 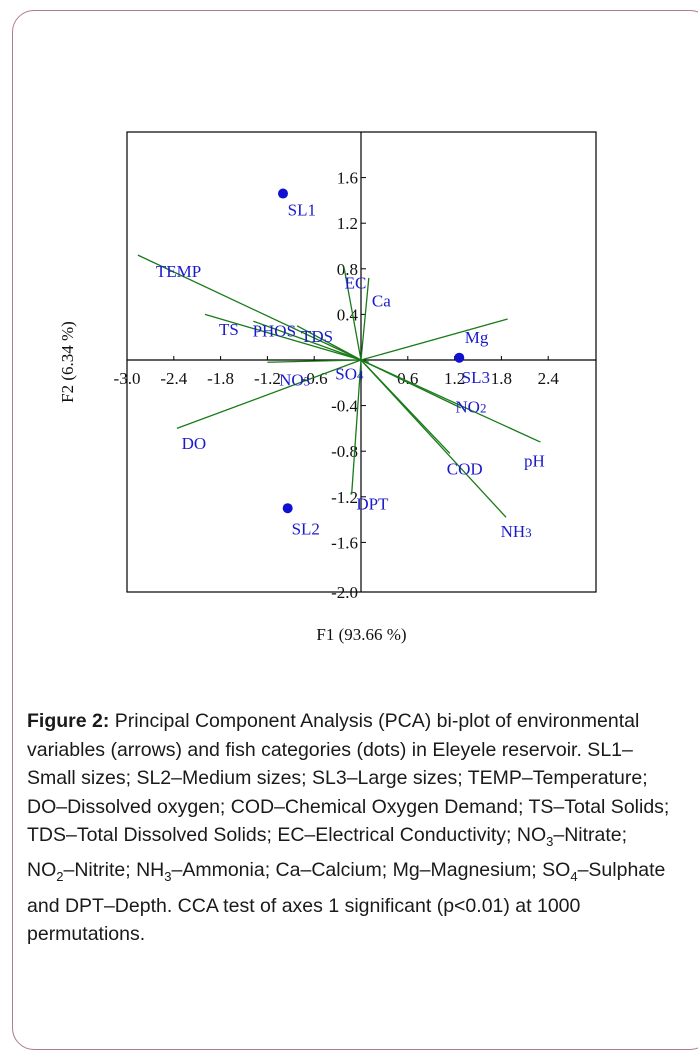 I want to click on point-sl1, so click(x=283, y=193).